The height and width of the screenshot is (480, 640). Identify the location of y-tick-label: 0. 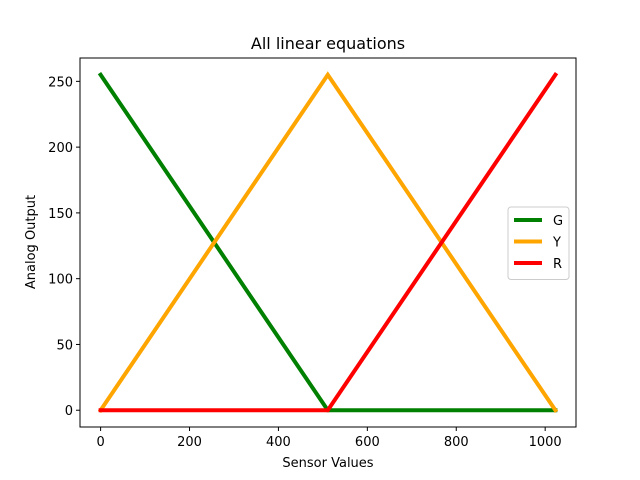
(69, 411).